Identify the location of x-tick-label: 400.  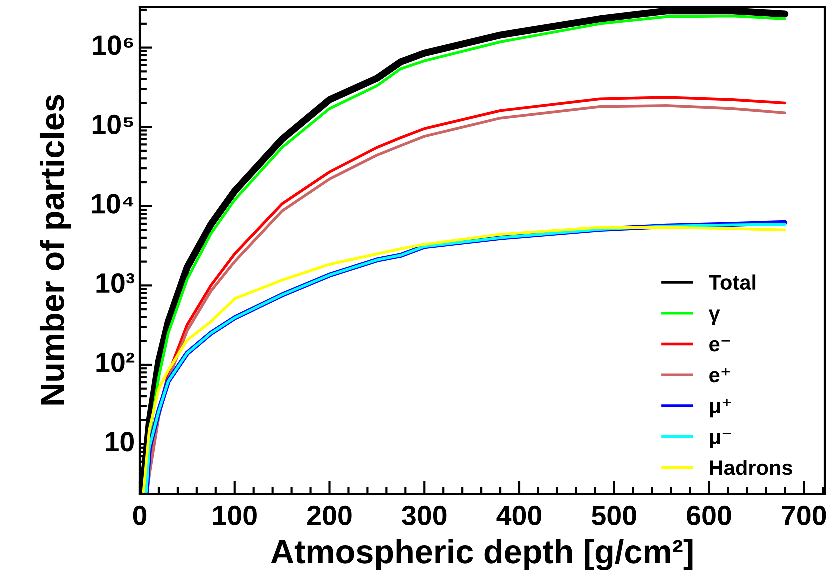
(519, 516).